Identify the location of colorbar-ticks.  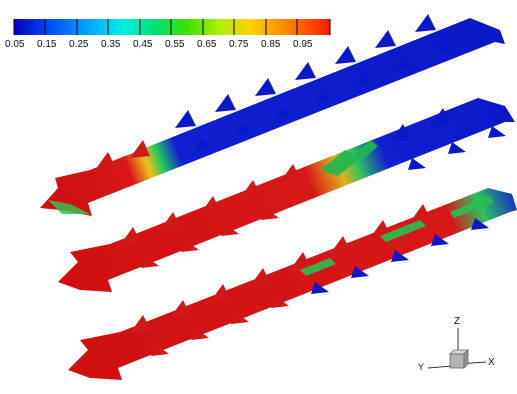
(172, 27).